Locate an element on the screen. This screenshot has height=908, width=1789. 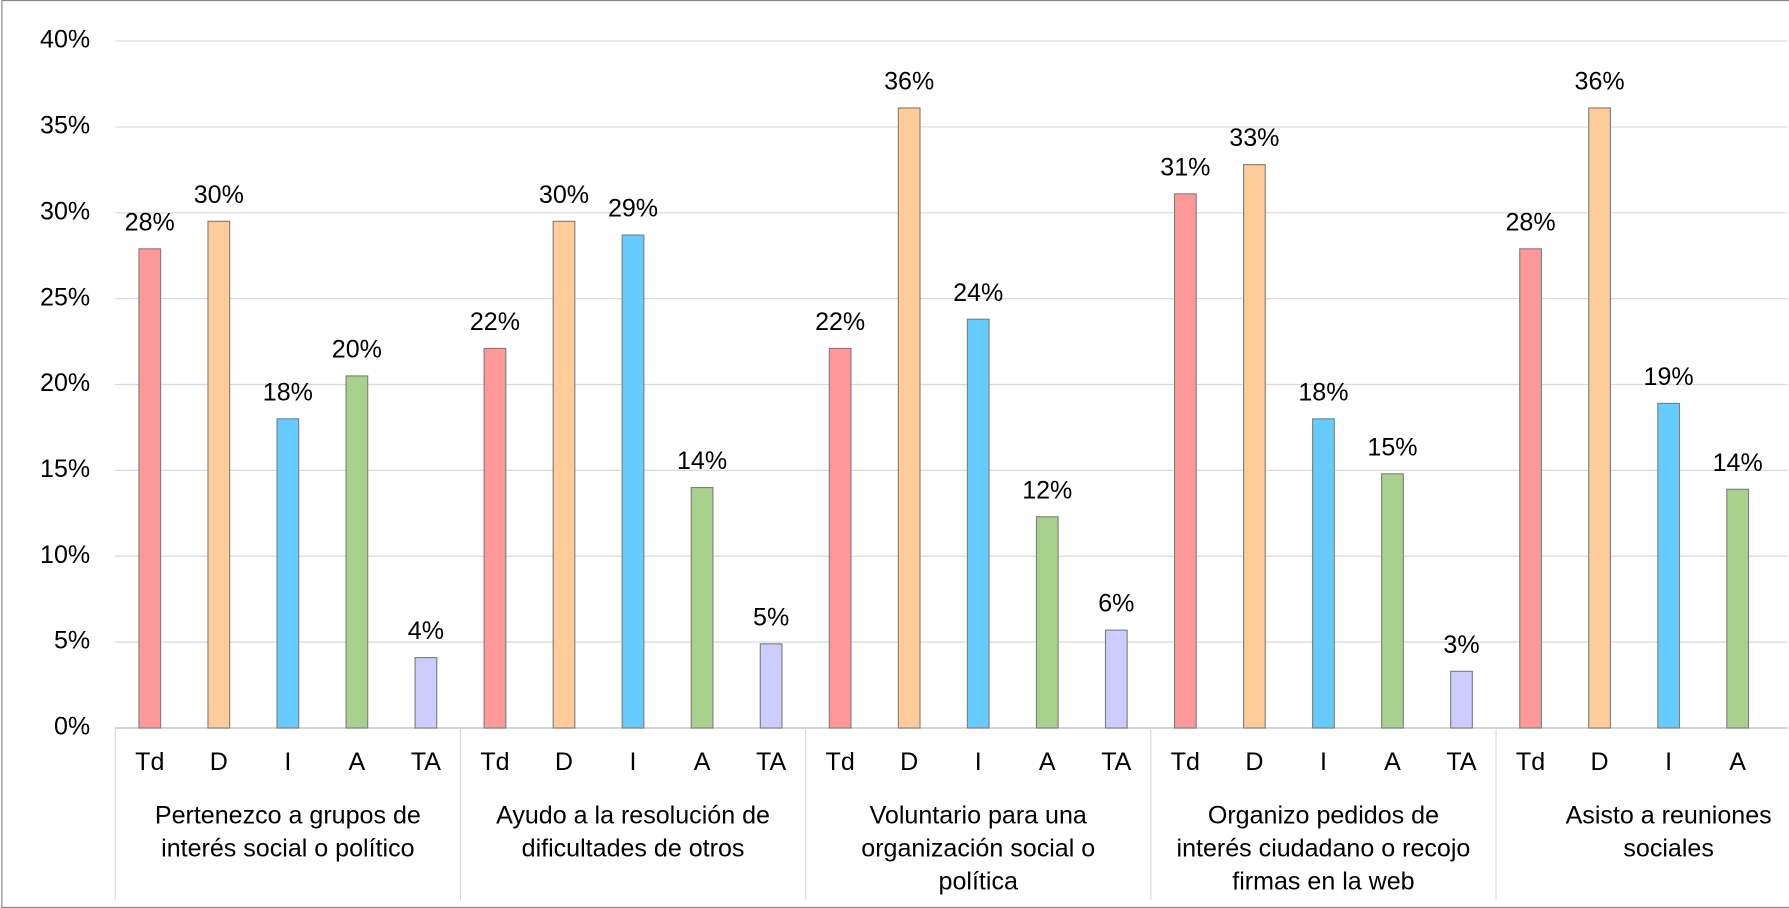
data-label: 6% is located at coordinates (1116, 604).